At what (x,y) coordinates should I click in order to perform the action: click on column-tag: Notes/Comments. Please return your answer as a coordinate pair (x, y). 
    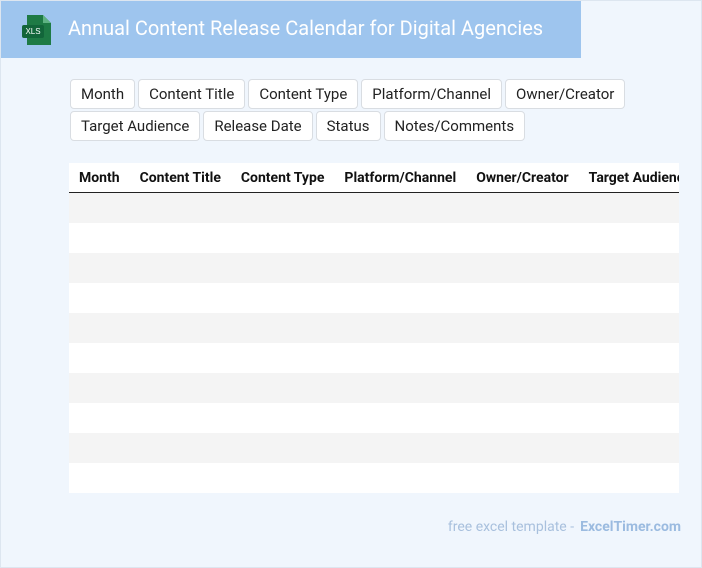
    Looking at the image, I should click on (454, 126).